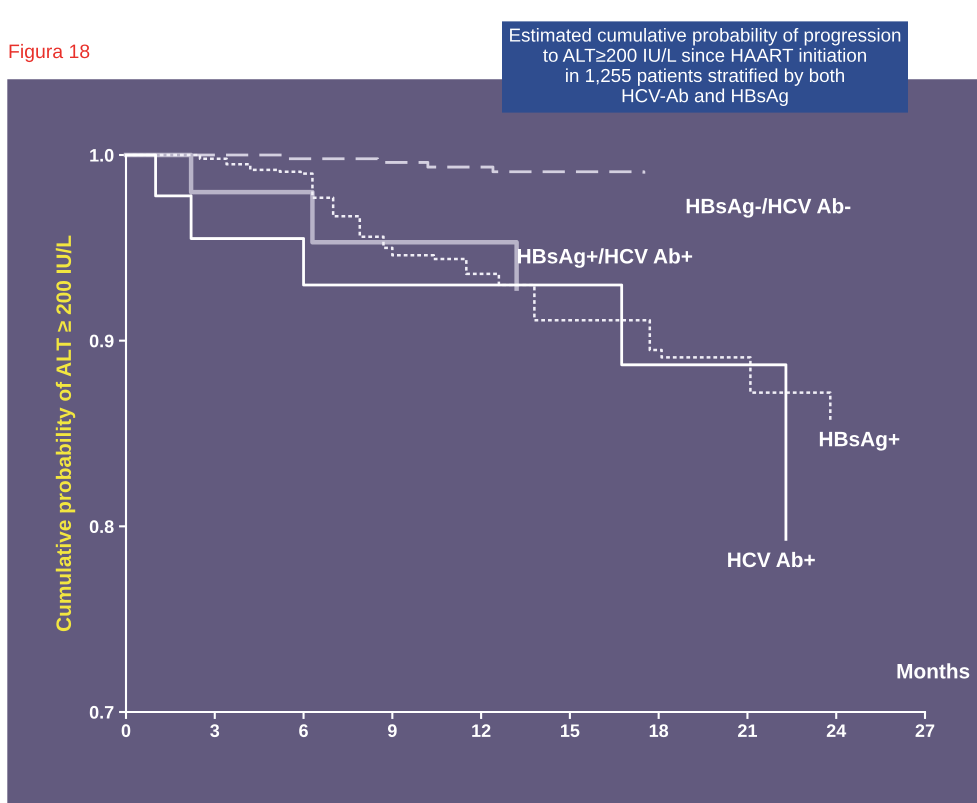 This screenshot has height=803, width=977. What do you see at coordinates (481, 730) in the screenshot?
I see `x-tick-label: 12` at bounding box center [481, 730].